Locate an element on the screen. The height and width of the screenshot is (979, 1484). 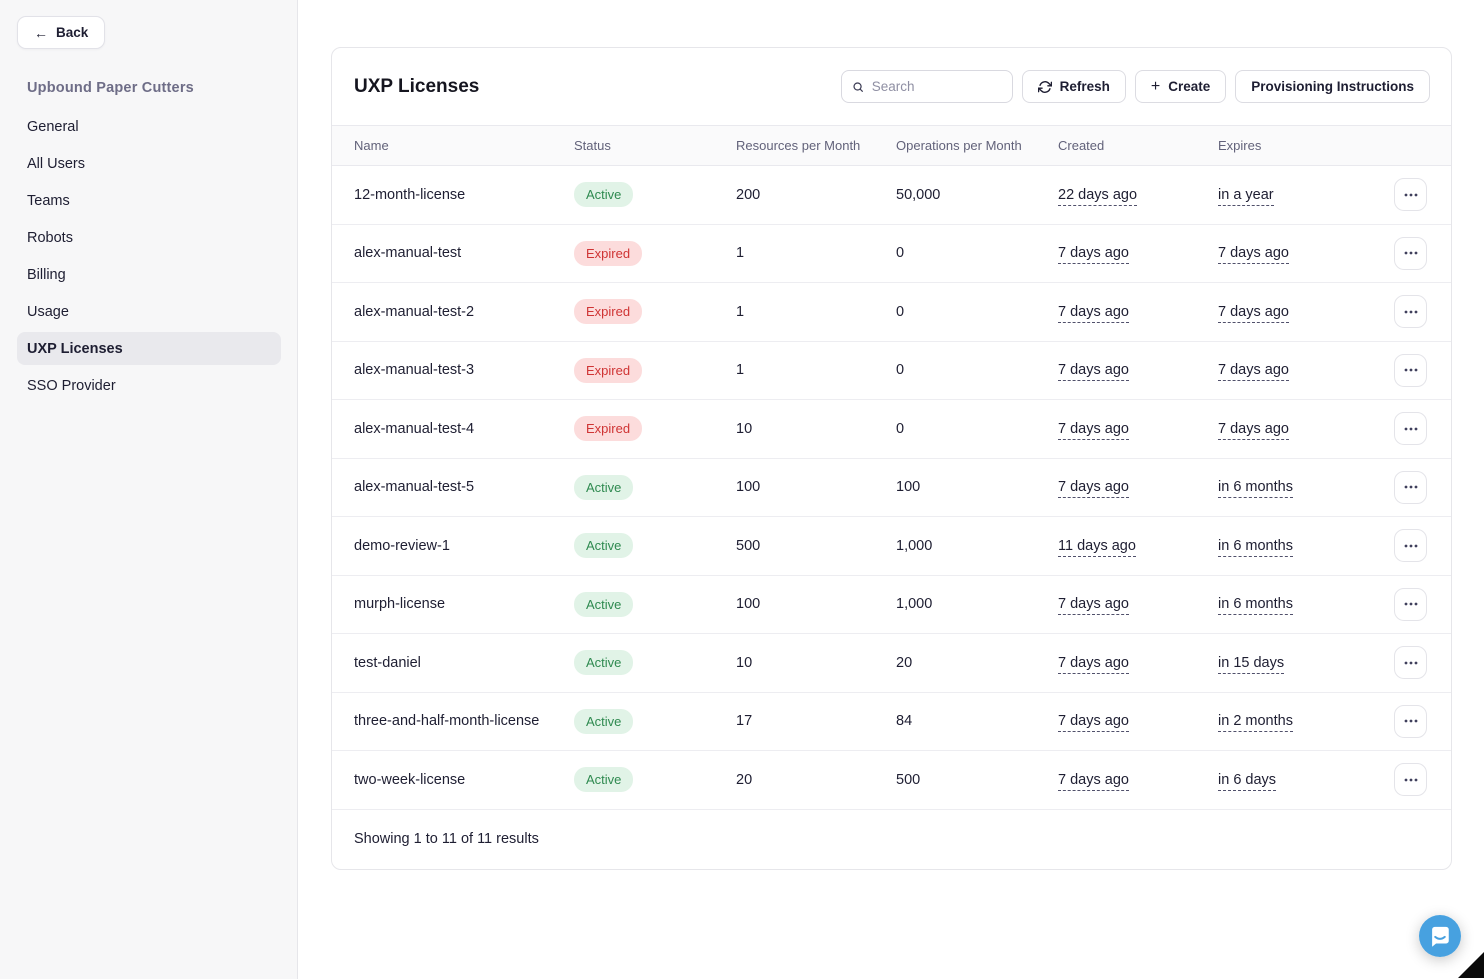
license-name: two-week-license is located at coordinates (410, 779).